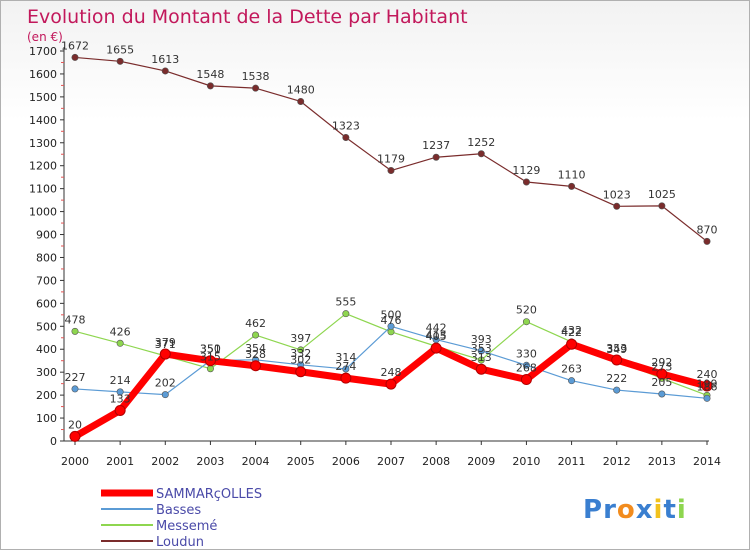  Describe the element at coordinates (75, 319) in the screenshot. I see `data-label: 478` at that location.